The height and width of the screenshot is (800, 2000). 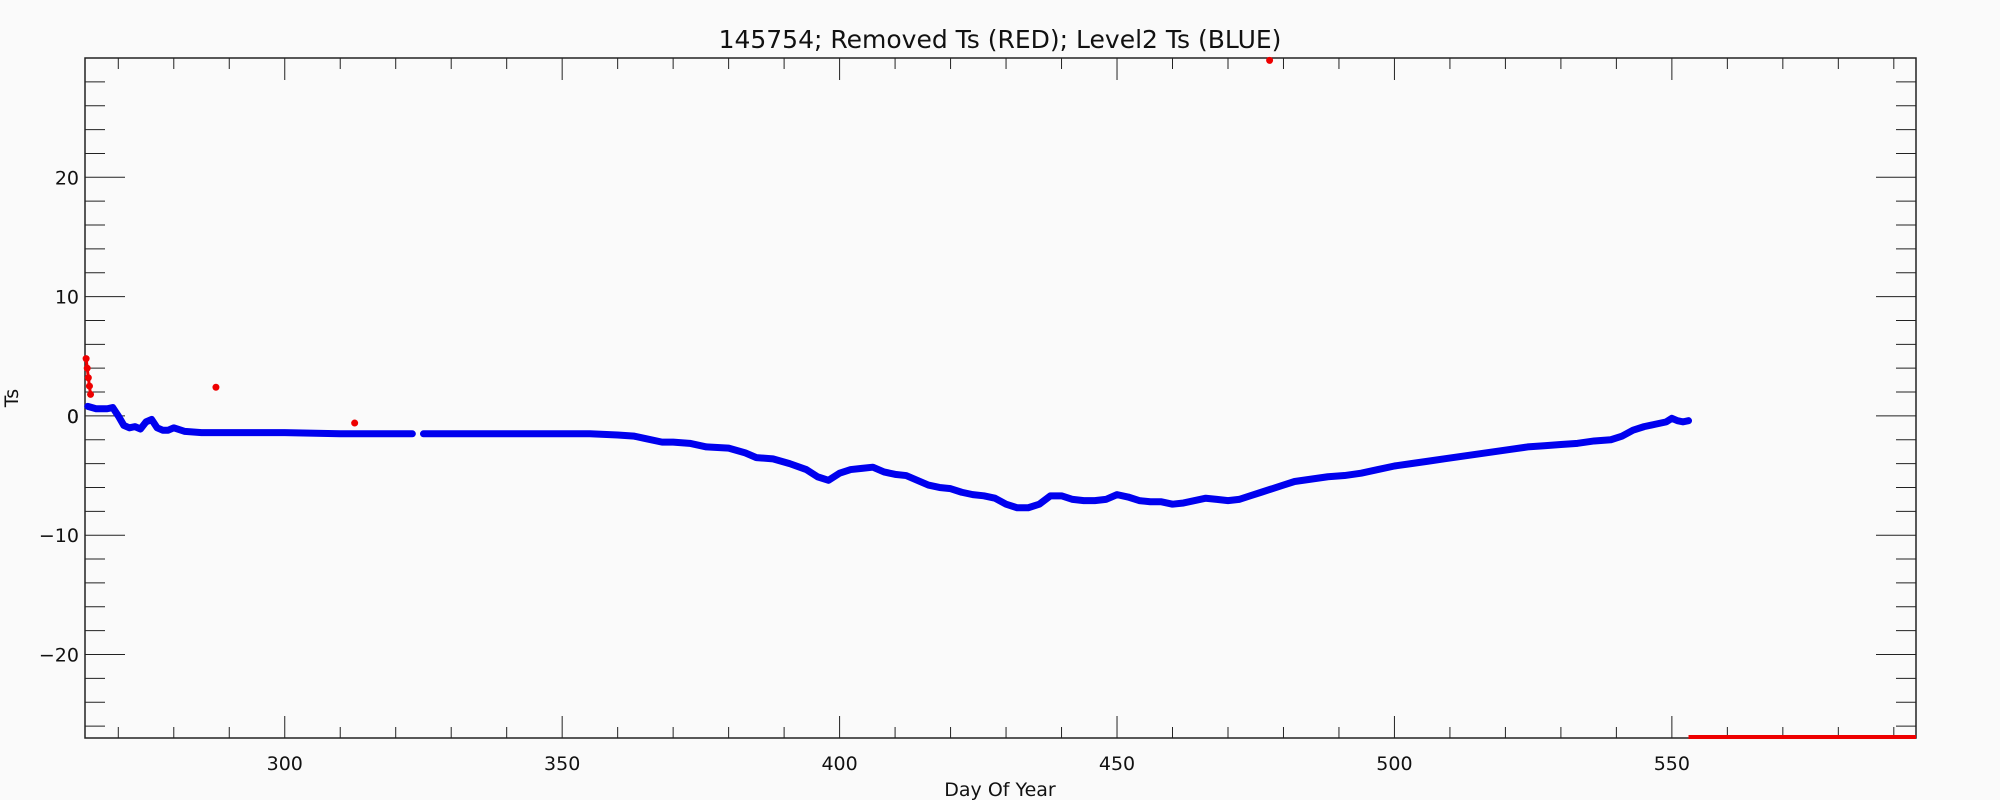 What do you see at coordinates (1000, 789) in the screenshot?
I see `x-axis-label: Day Of Year` at bounding box center [1000, 789].